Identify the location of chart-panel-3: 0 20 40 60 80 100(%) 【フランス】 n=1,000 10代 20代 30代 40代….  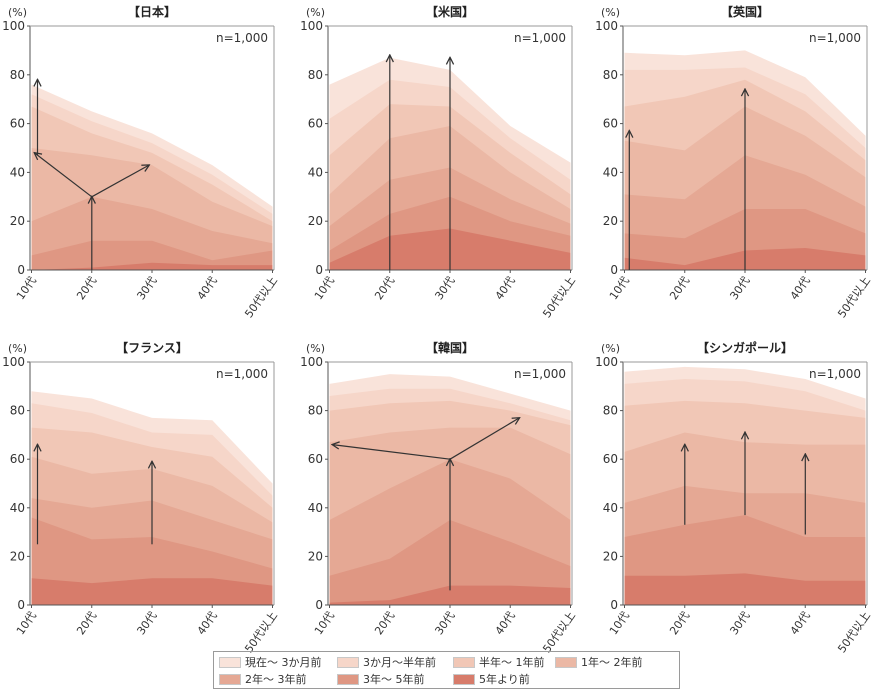
(141, 497).